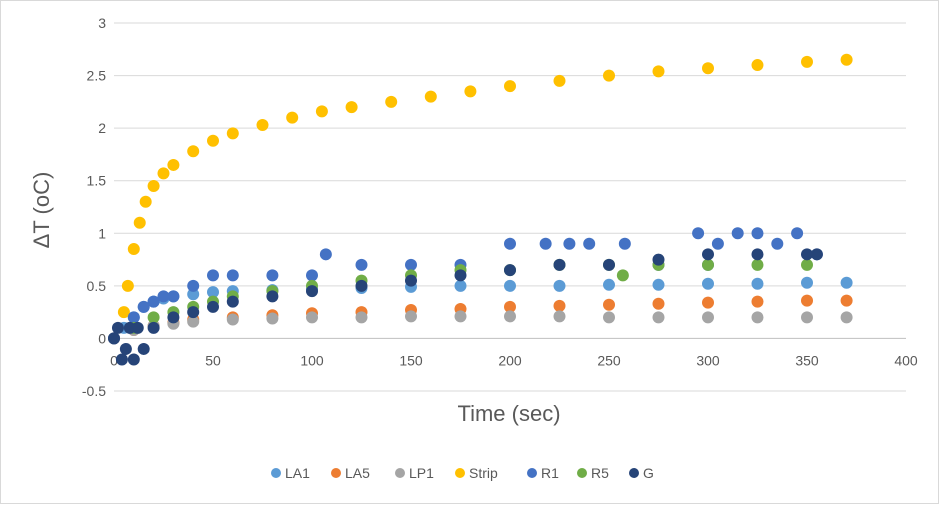 Image resolution: width=939 pixels, height=508 pixels. Describe the element at coordinates (510, 360) in the screenshot. I see `x-tick-label: 200` at that location.